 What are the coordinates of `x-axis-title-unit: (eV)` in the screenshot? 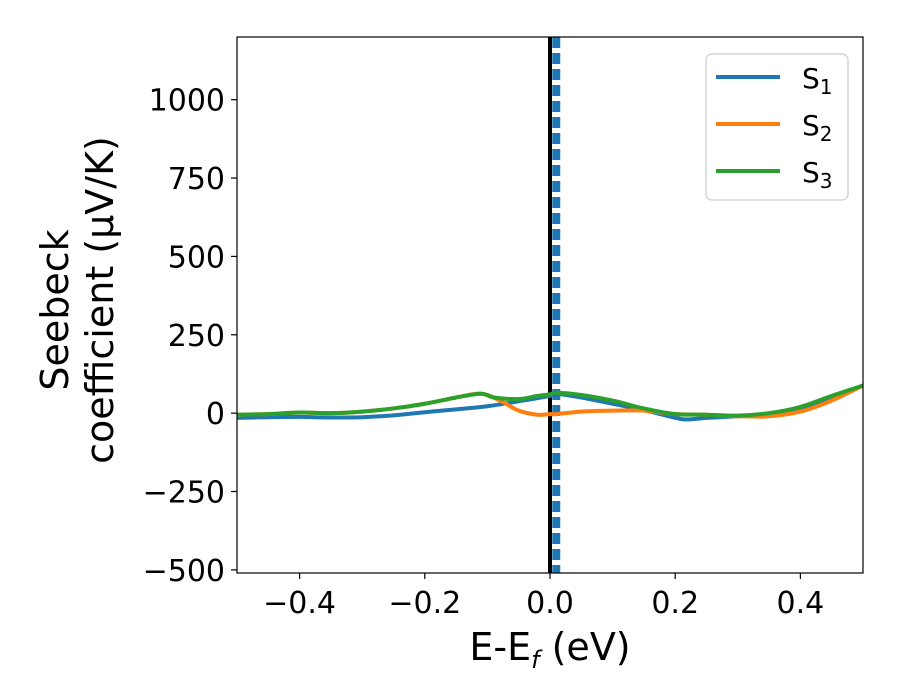 It's located at (585, 647).